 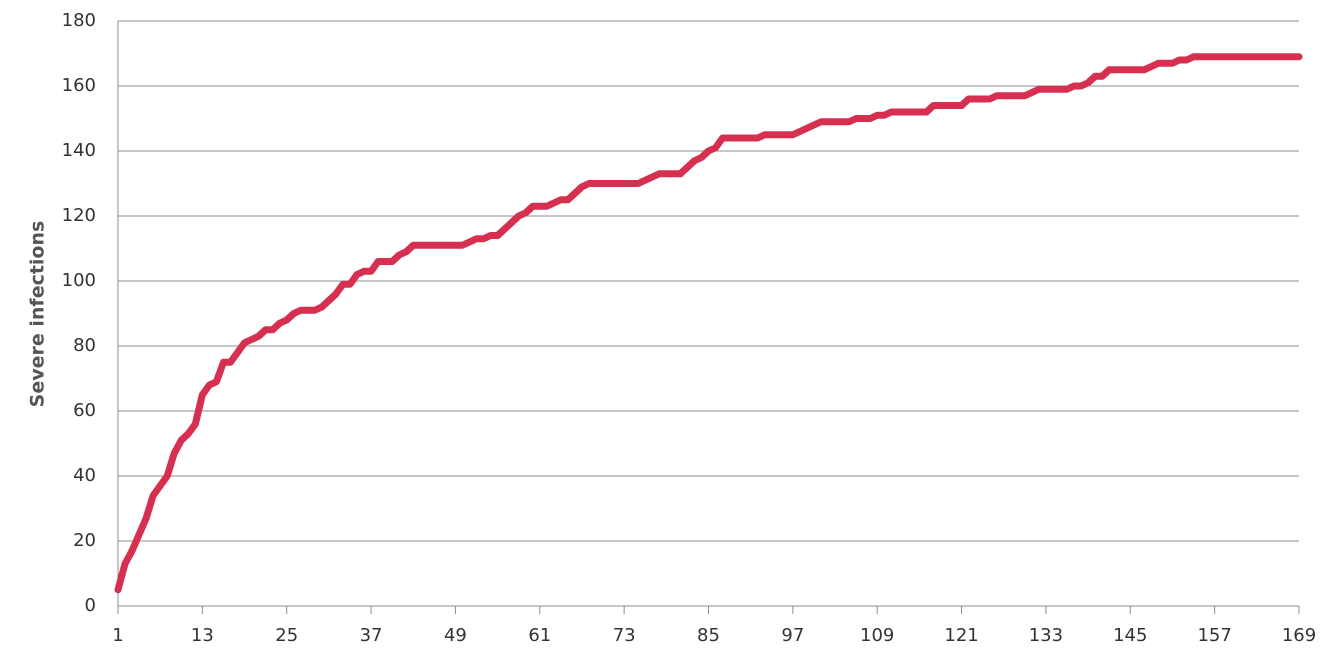 What do you see at coordinates (79, 150) in the screenshot?
I see `y-tick-label: 140` at bounding box center [79, 150].